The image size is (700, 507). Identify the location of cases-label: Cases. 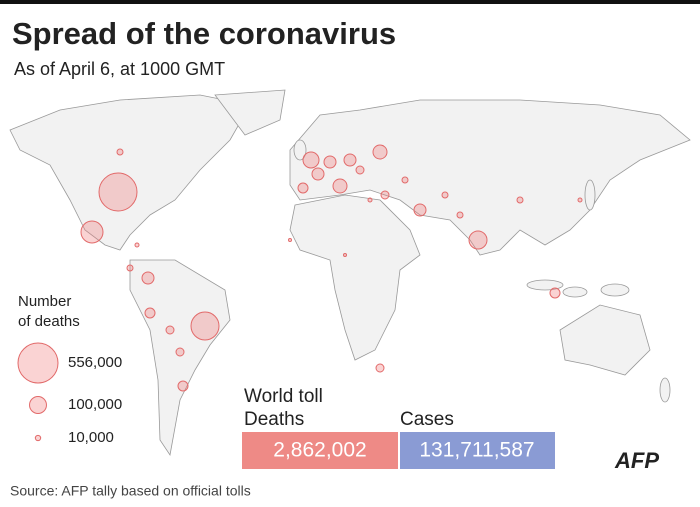
(427, 419).